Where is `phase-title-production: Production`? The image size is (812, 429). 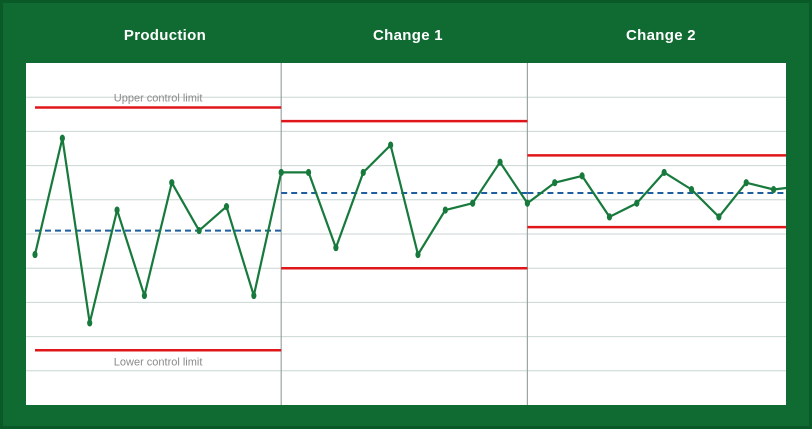 phase-title-production: Production is located at coordinates (165, 35).